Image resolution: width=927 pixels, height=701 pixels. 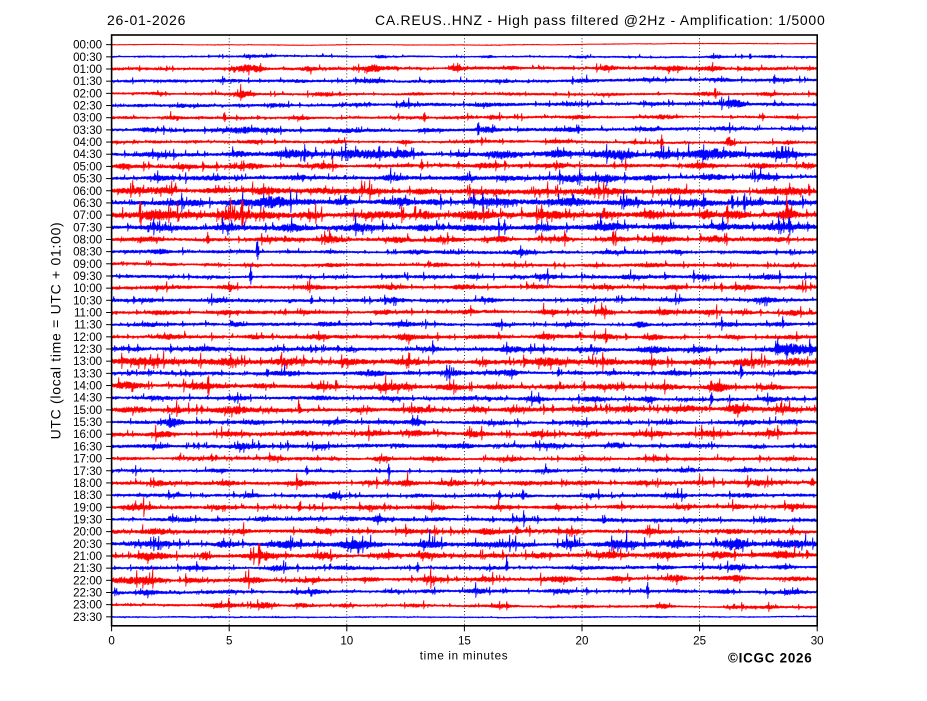 What do you see at coordinates (87, 361) in the screenshot?
I see `svg-text: 13:00` at bounding box center [87, 361].